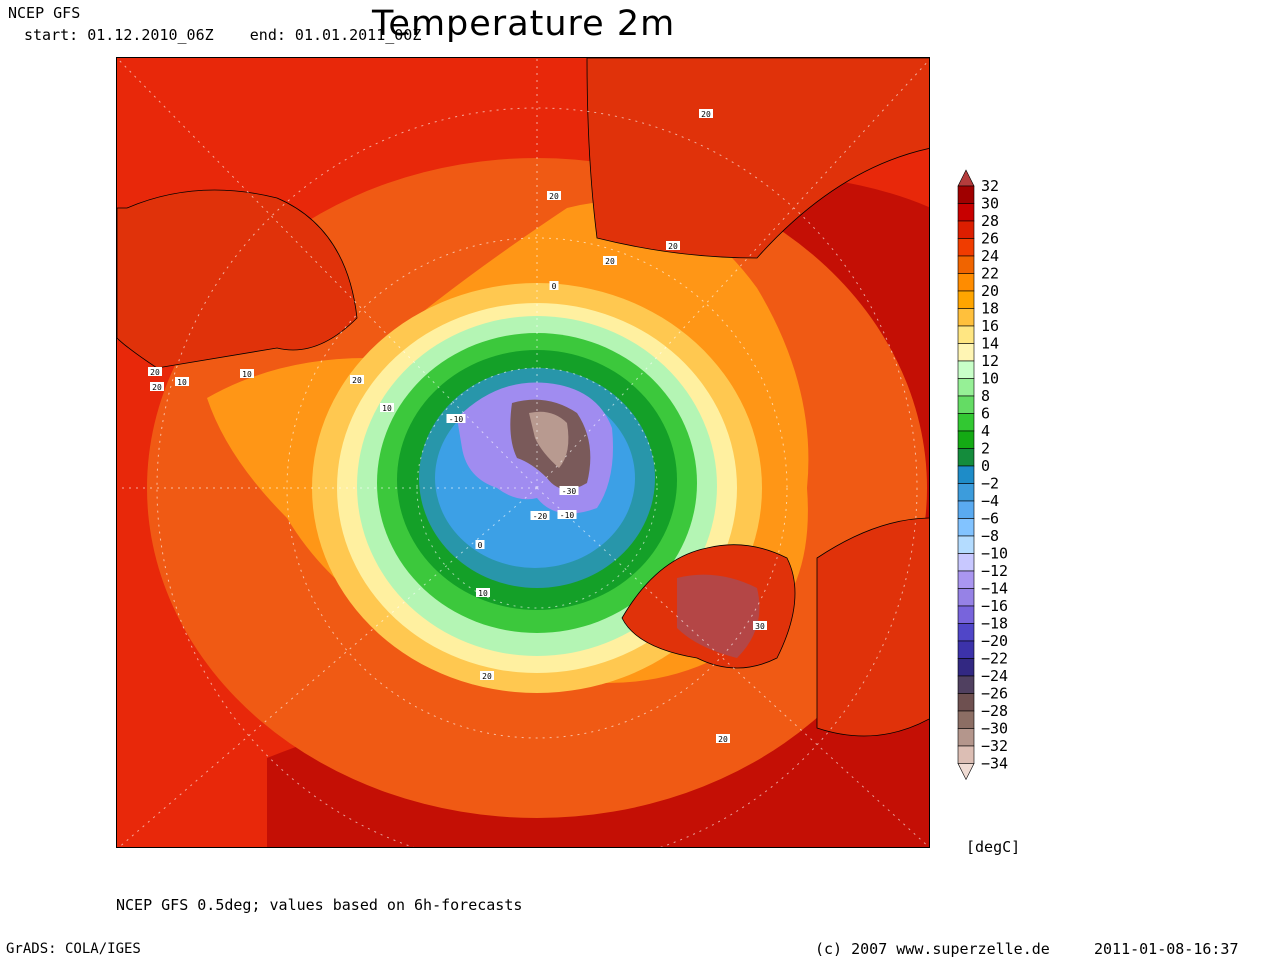 Image resolution: width=1280 pixels, height=960 pixels. I want to click on timestamp: 2011-01-08-16:37, so click(1166, 949).